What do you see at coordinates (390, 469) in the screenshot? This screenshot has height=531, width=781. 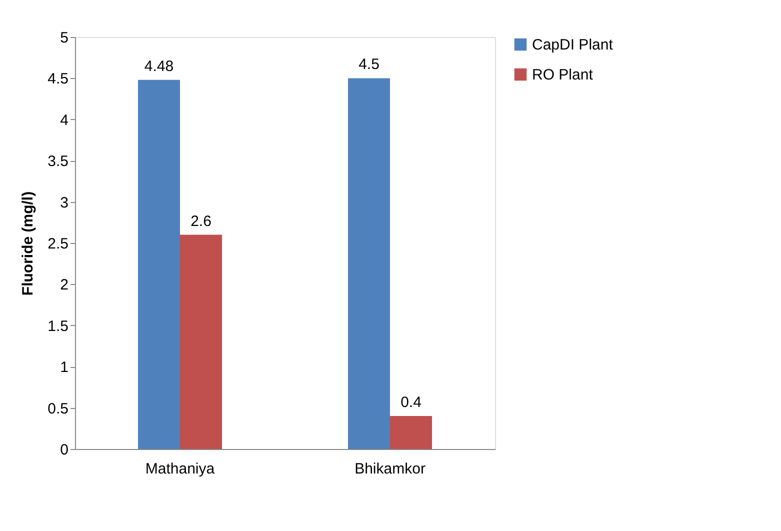 I see `x-tick-label: Bhikamkor` at bounding box center [390, 469].